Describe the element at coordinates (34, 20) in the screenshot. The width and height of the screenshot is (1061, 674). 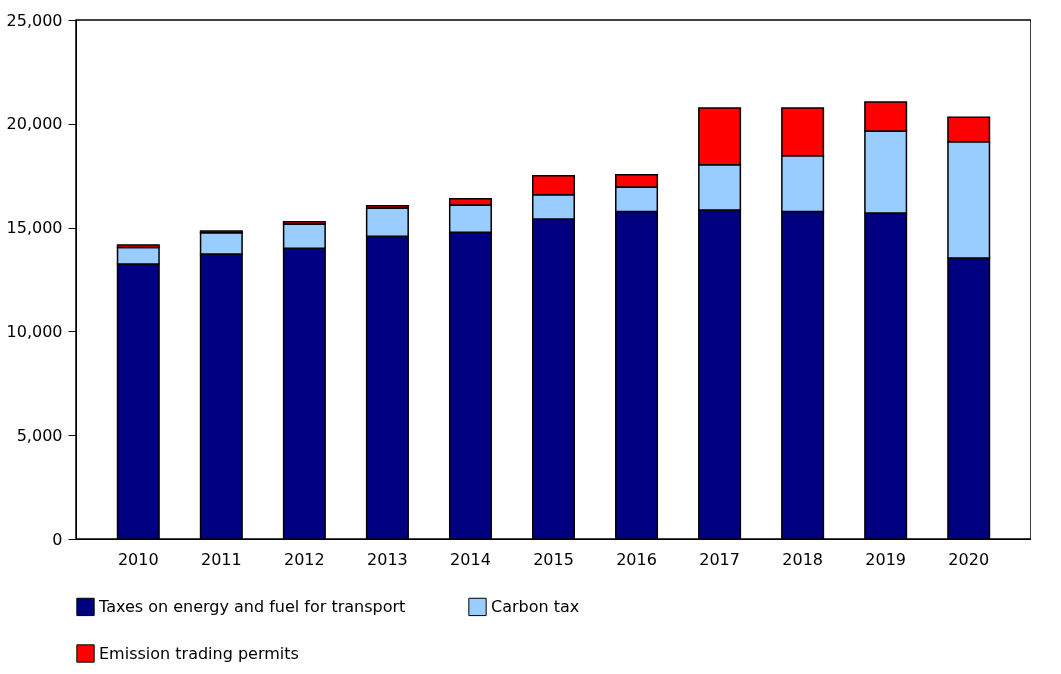
I see `y-tick-label: 25,000` at that location.